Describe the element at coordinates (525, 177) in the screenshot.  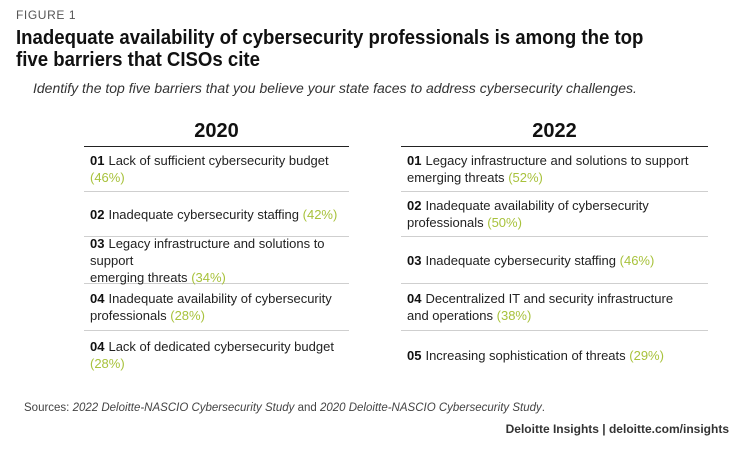
I see `barrier-percent: (52%)` at that location.